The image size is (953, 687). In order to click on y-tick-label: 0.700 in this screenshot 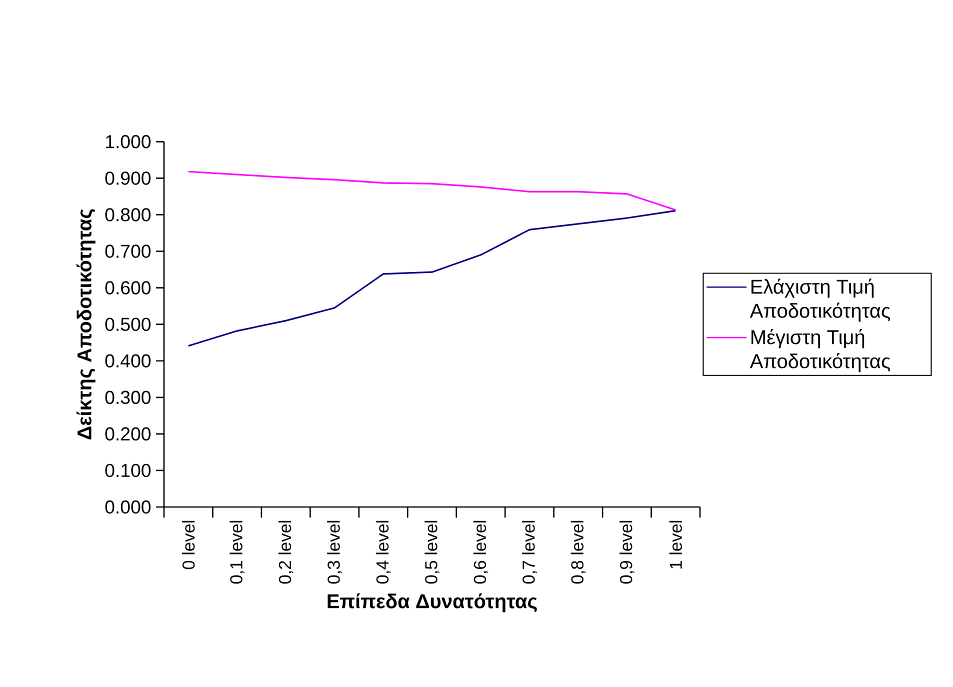, I will do `click(128, 251)`.